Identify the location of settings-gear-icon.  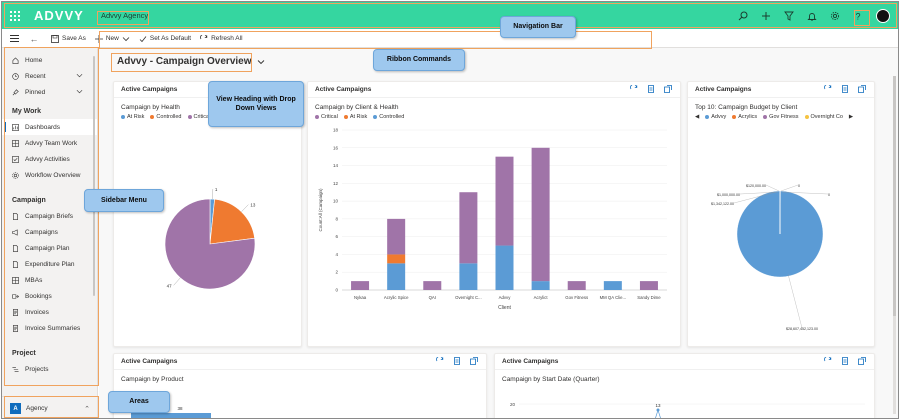
(835, 16).